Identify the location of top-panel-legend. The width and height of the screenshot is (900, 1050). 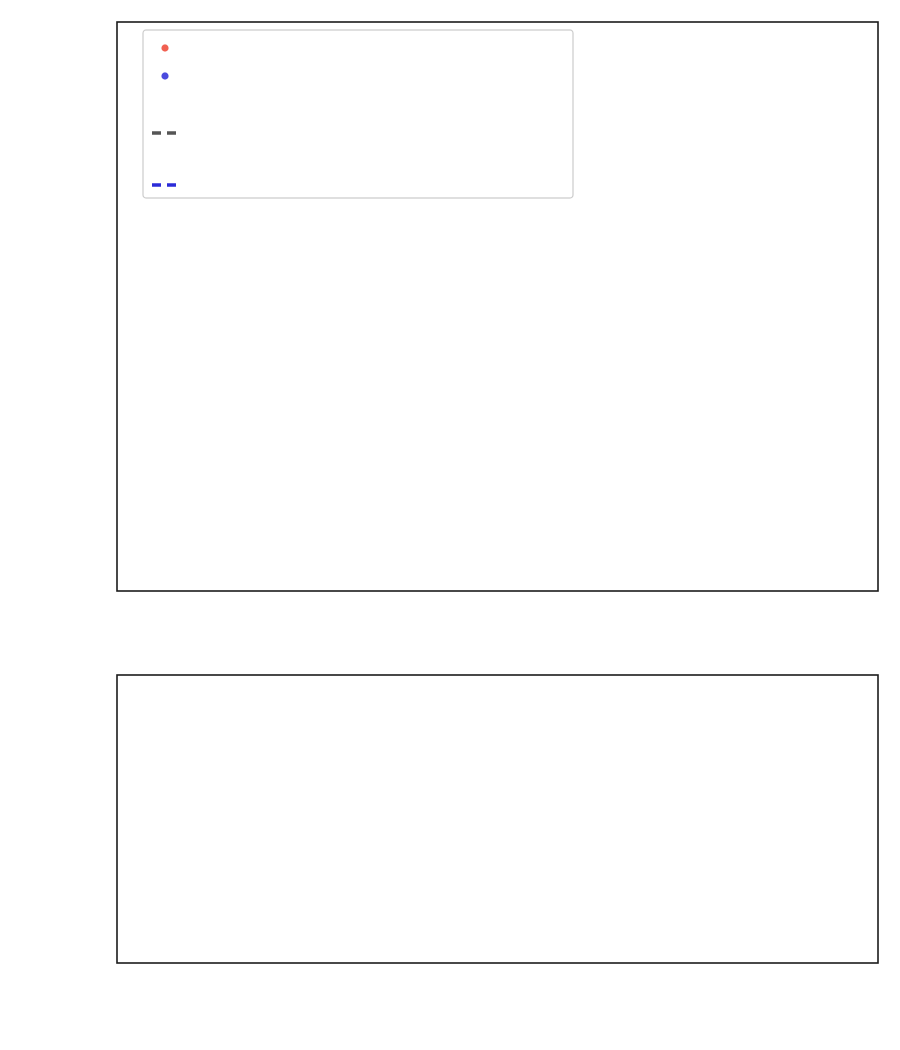
(358, 114).